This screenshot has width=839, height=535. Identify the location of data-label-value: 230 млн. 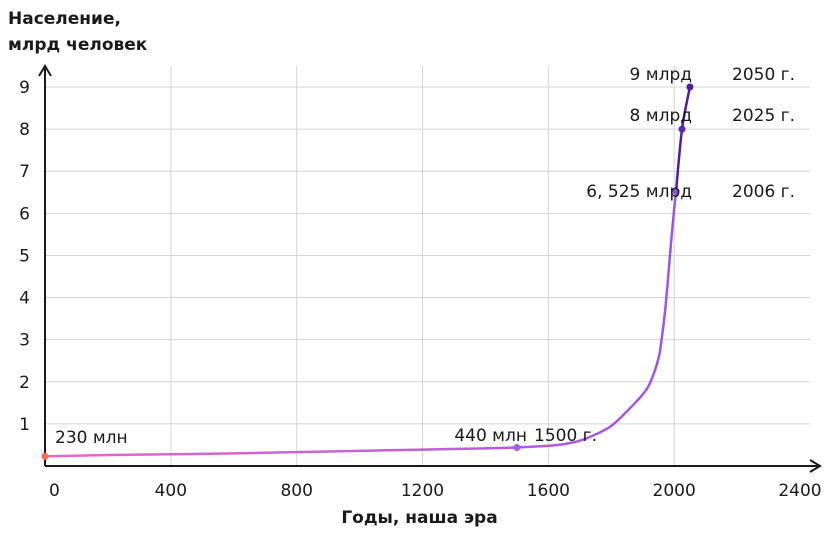
(91, 438).